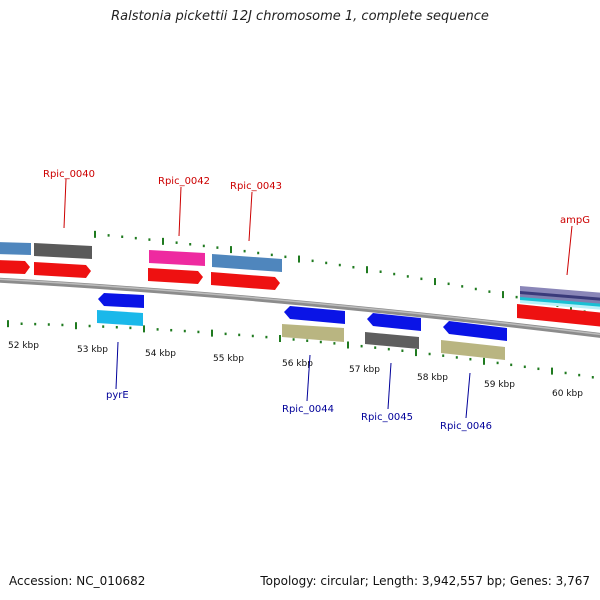  Describe the element at coordinates (558, 315) in the screenshot. I see `feature-ampg-arrow` at that location.